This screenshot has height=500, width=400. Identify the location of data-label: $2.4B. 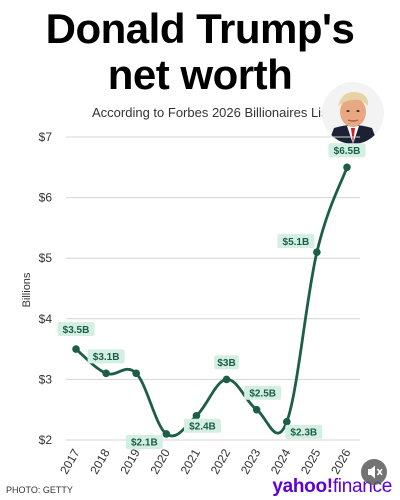
(202, 425).